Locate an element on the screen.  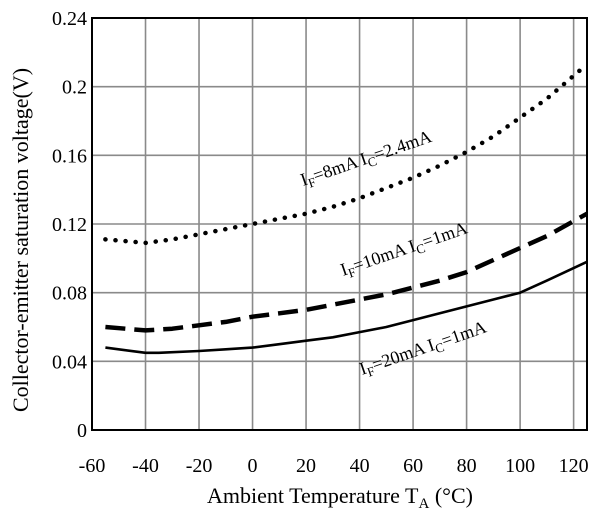
x-tick-label: -60 is located at coordinates (92, 466).